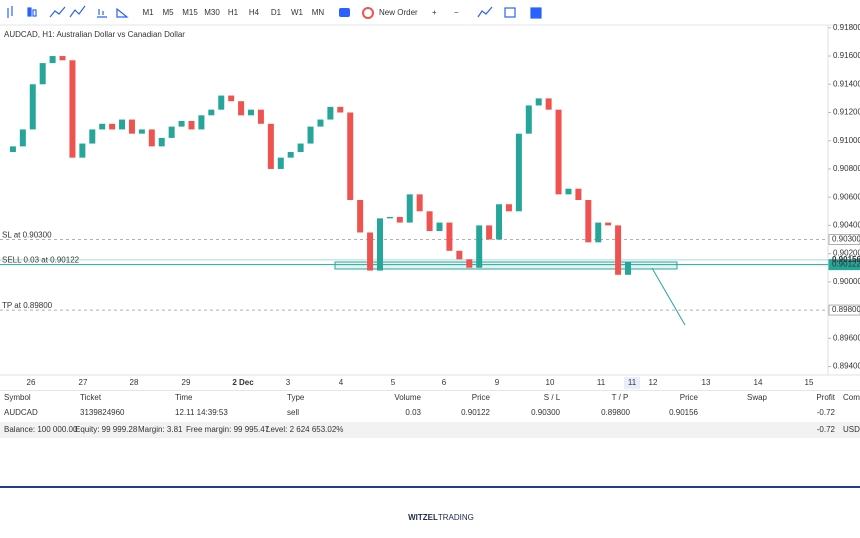 The width and height of the screenshot is (860, 538). Describe the element at coordinates (341, 382) in the screenshot. I see `x-tick-label: 4` at that location.